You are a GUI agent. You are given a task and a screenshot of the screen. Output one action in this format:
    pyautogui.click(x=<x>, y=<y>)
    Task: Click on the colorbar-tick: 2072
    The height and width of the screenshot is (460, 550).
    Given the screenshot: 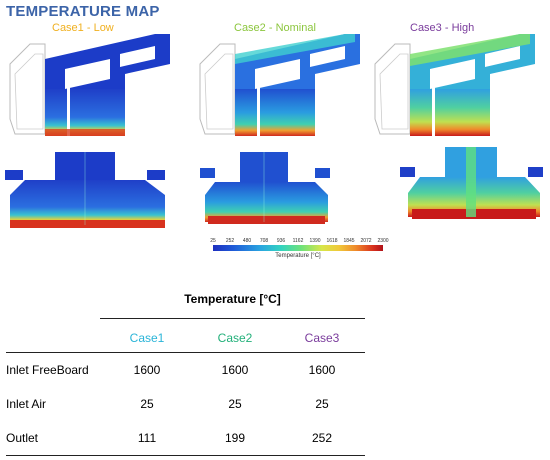 What is the action you would take?
    pyautogui.click(x=366, y=241)
    